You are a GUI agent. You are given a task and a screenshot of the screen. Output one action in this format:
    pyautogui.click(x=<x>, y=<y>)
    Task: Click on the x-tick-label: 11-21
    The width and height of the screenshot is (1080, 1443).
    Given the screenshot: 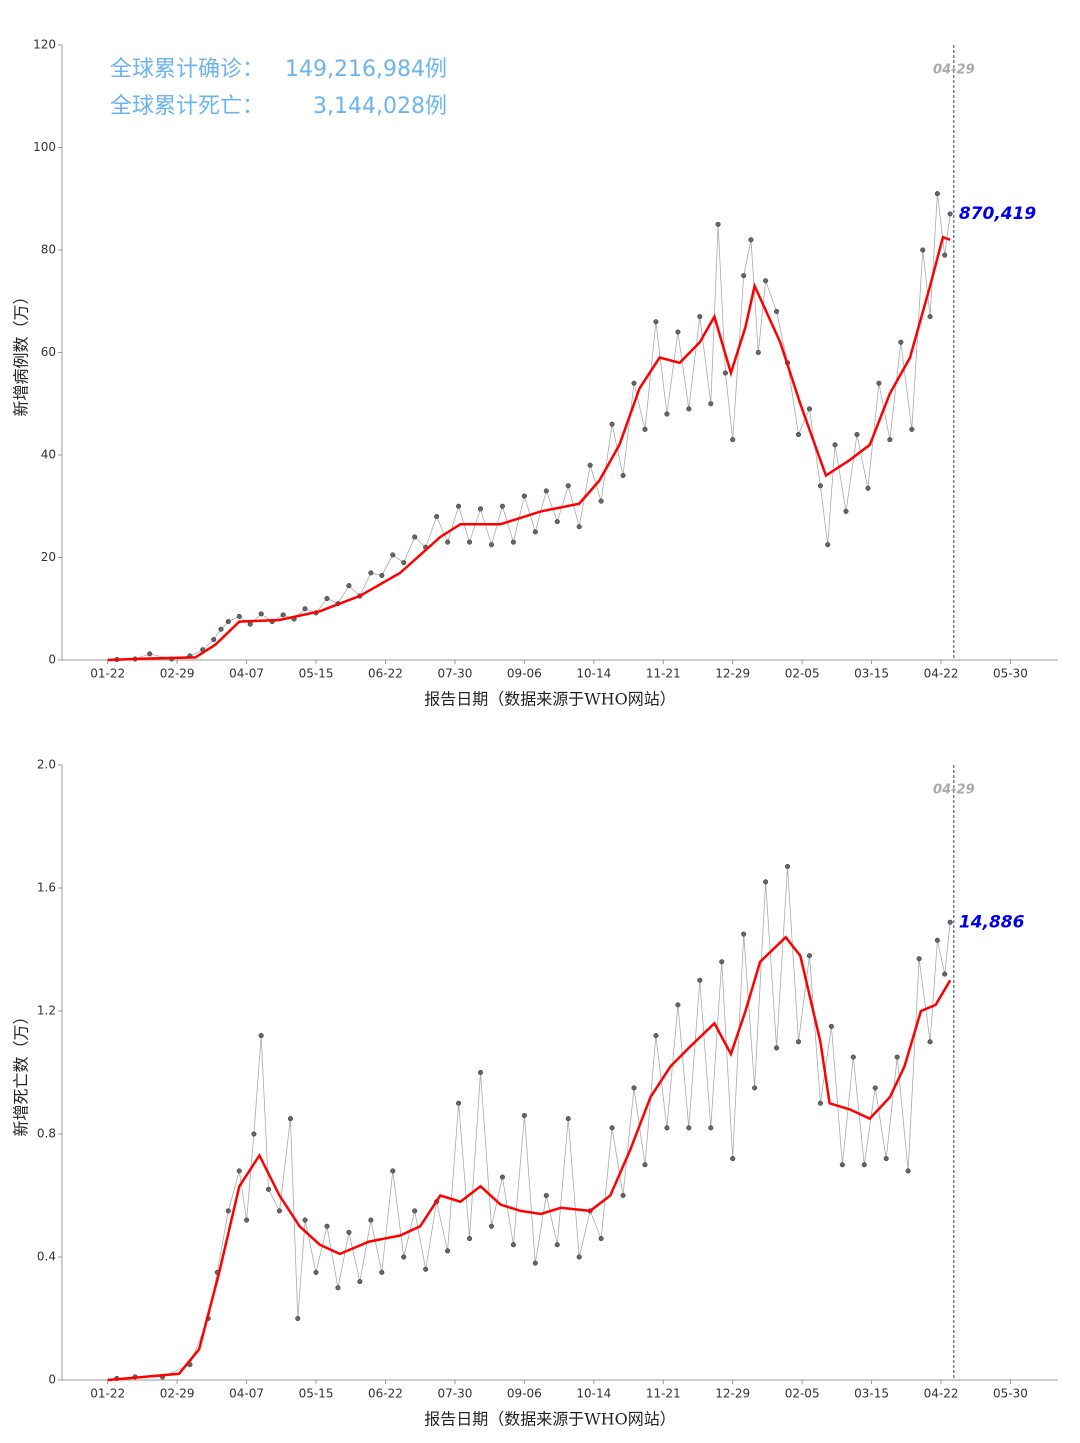 What is the action you would take?
    pyautogui.click(x=663, y=1394)
    